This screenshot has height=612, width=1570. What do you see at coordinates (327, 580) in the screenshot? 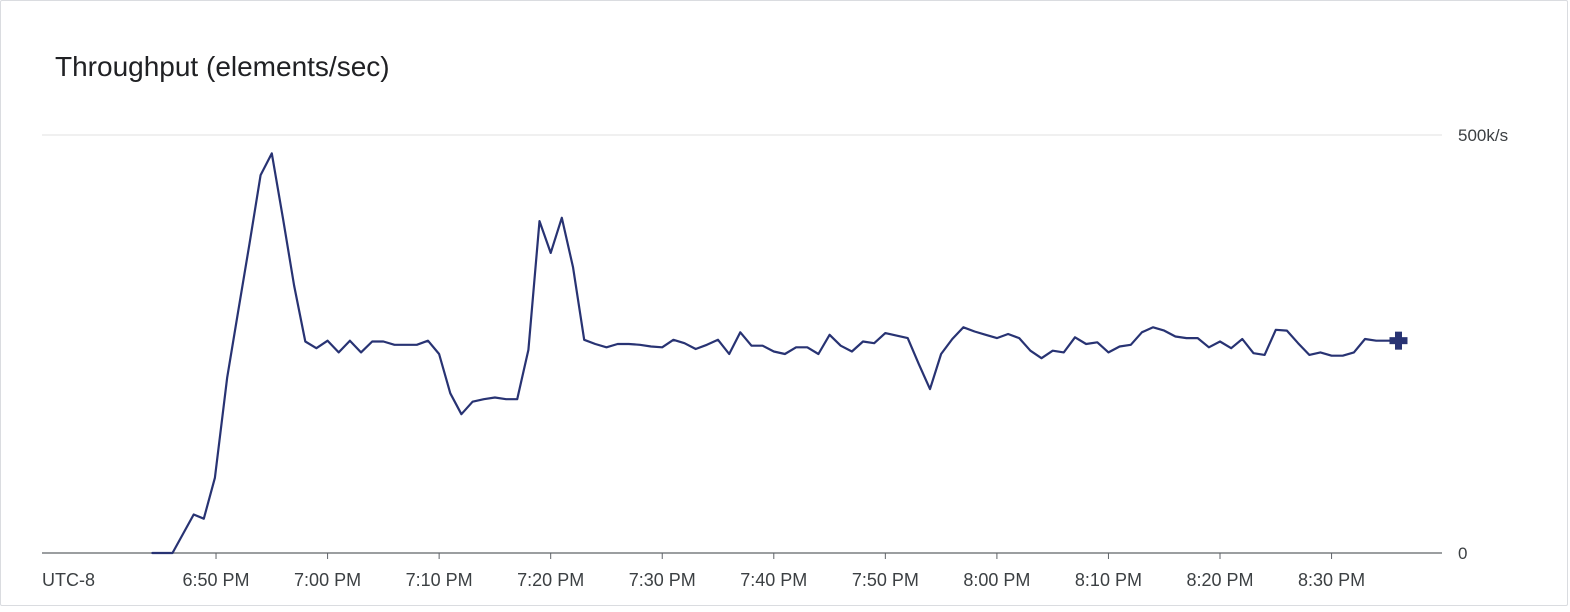
I see `x-tick-label: 7:00 PM` at bounding box center [327, 580].